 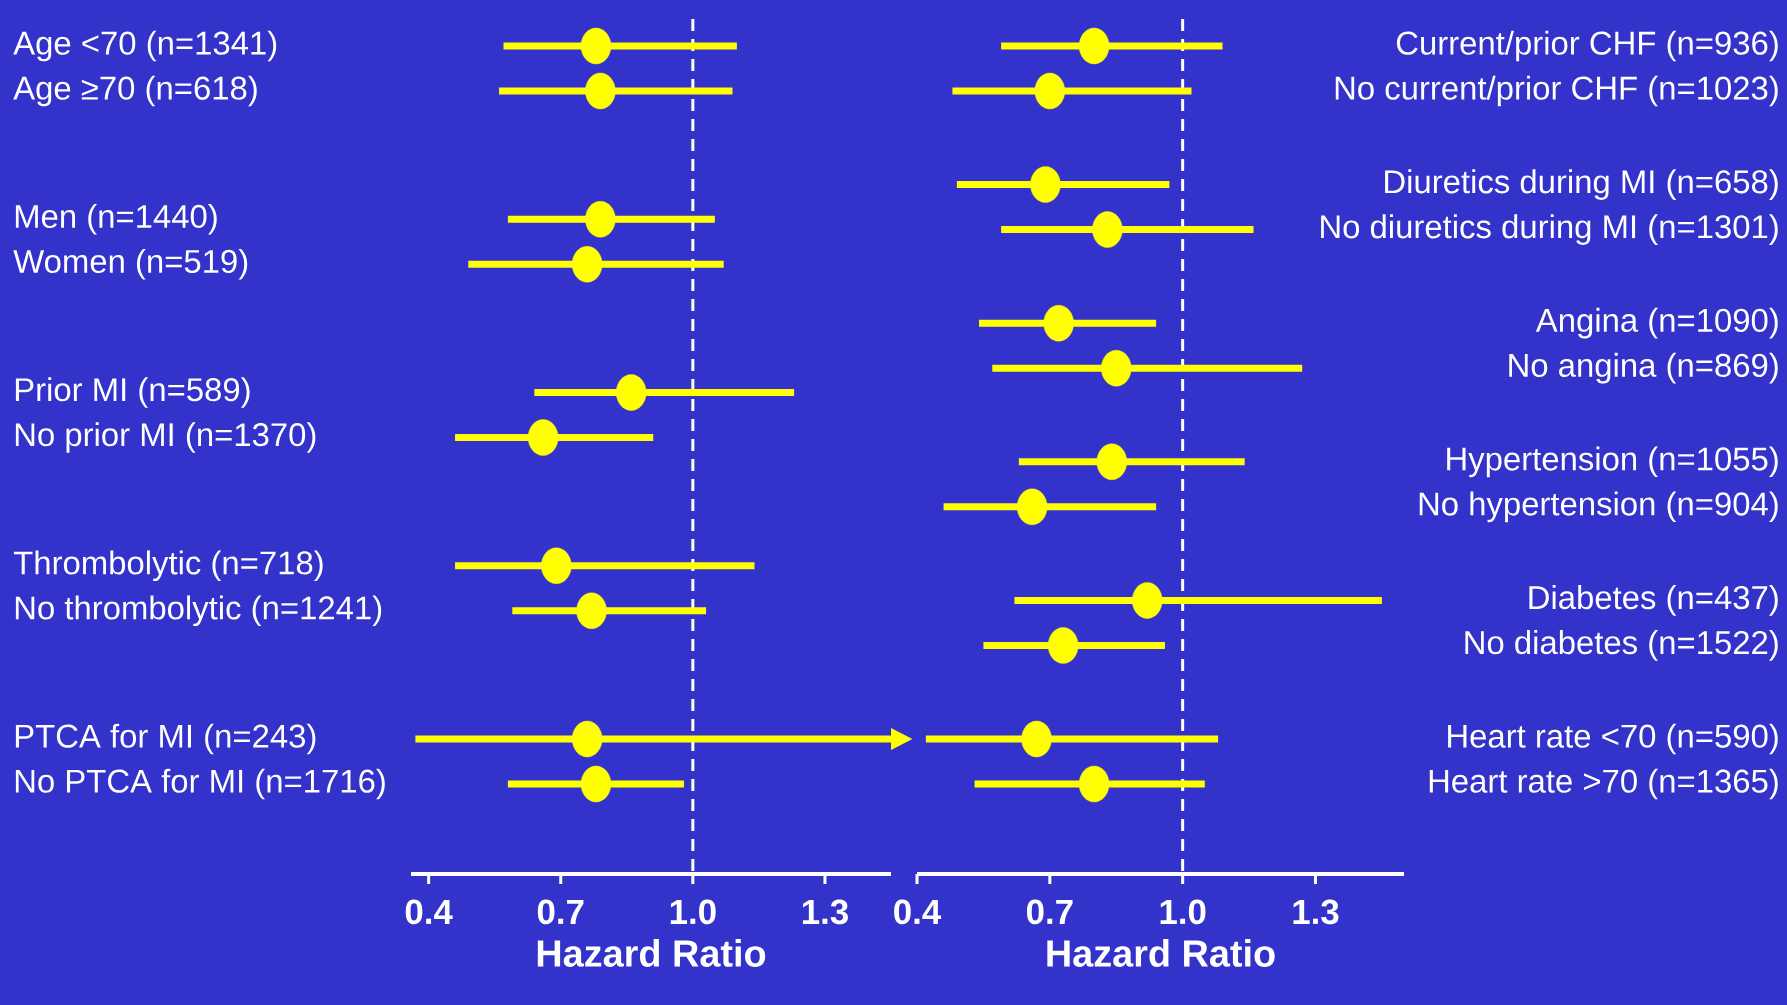 What do you see at coordinates (1656, 323) in the screenshot?
I see `y-tick-label: Angina (n=1090)` at bounding box center [1656, 323].